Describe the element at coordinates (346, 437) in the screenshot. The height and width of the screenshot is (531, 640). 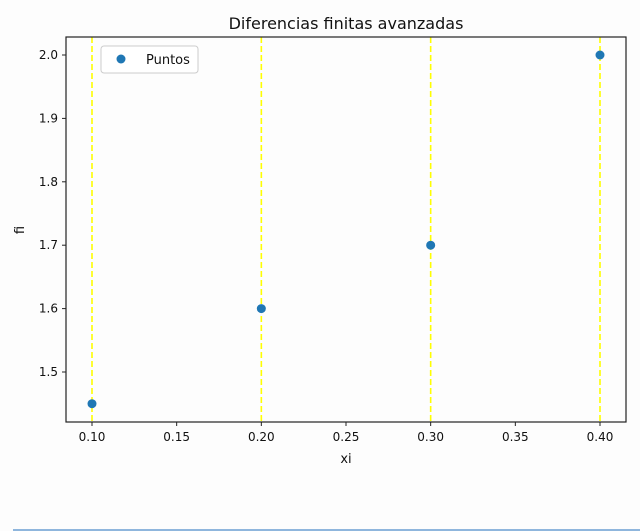
I see `x-tick-label: 0.25` at that location.